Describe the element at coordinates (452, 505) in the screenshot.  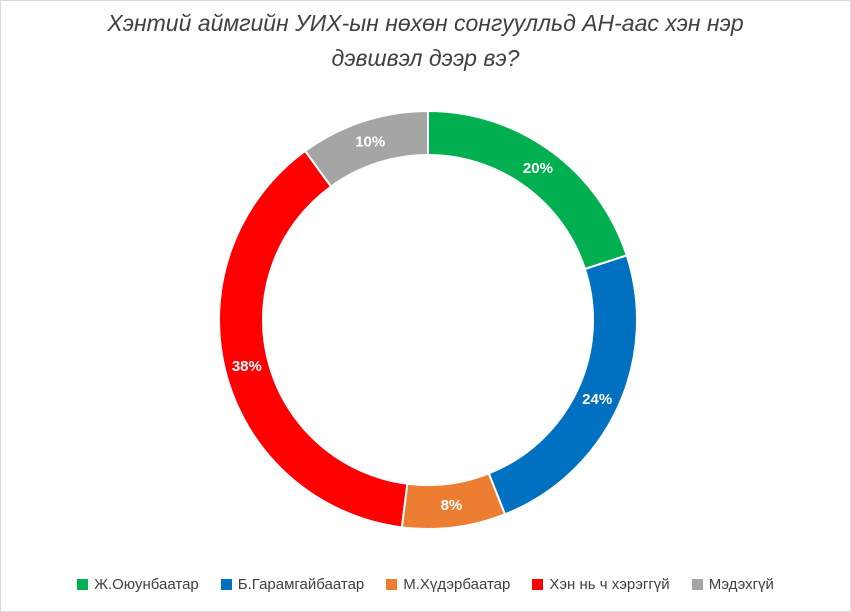
I see `data-label-khuderbaatar: 8%` at that location.